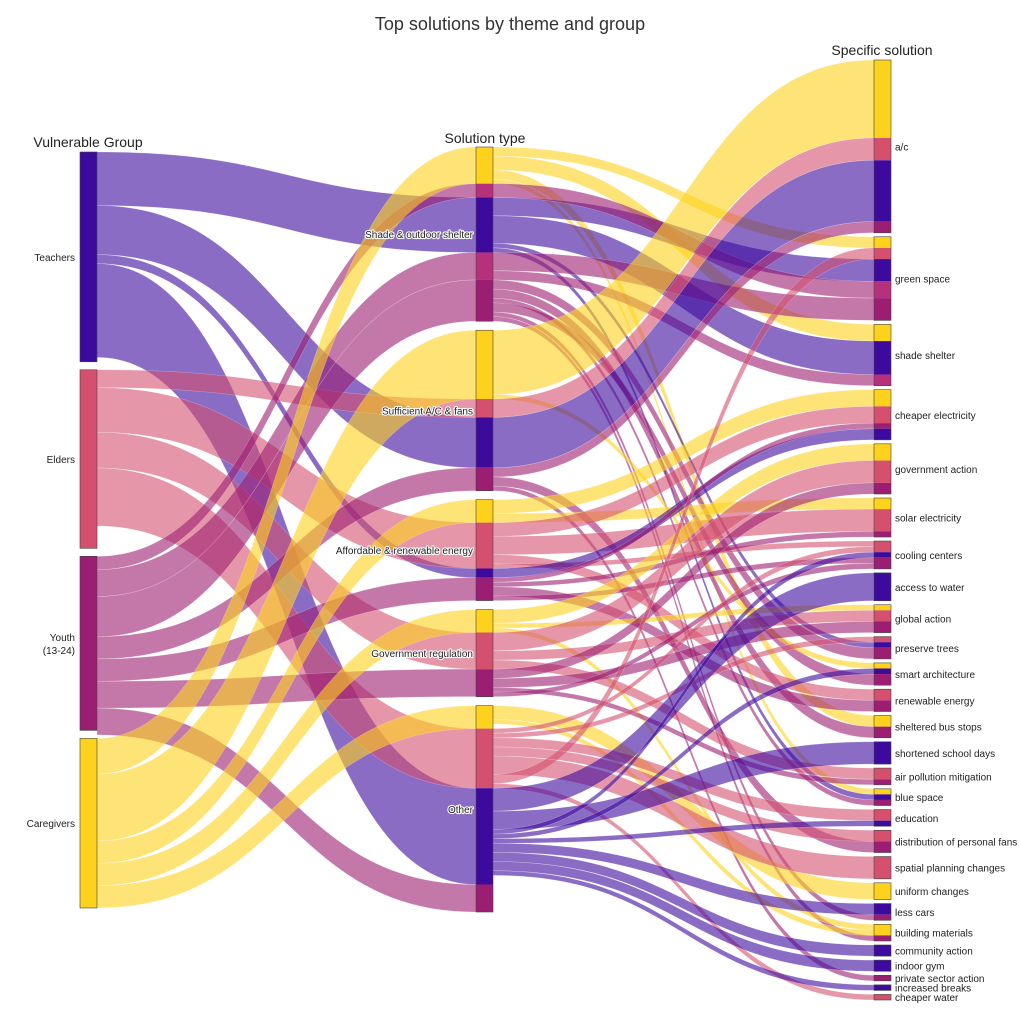  Describe the element at coordinates (882, 695) in the screenshot. I see `node-renewable-energy-segment` at that location.